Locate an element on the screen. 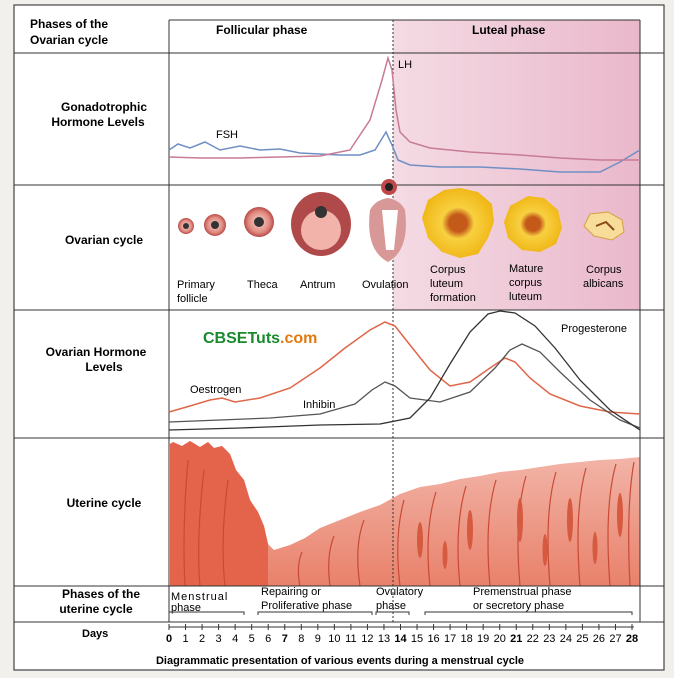 This screenshot has height=678, width=674. day-label: 13 is located at coordinates (384, 639).